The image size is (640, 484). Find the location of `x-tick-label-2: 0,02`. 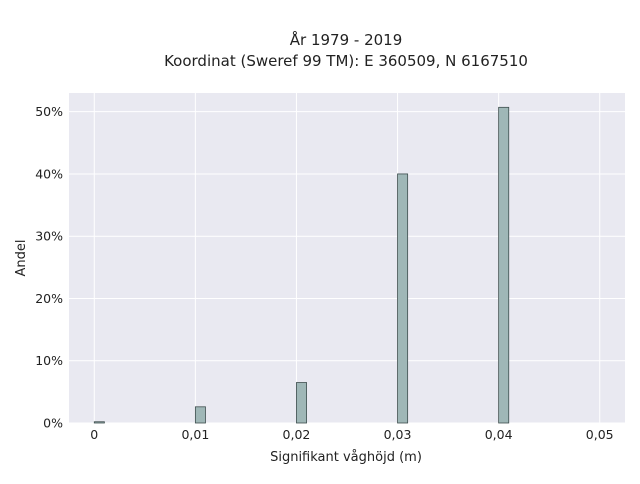

x-tick-label-2: 0,02 is located at coordinates (297, 434).